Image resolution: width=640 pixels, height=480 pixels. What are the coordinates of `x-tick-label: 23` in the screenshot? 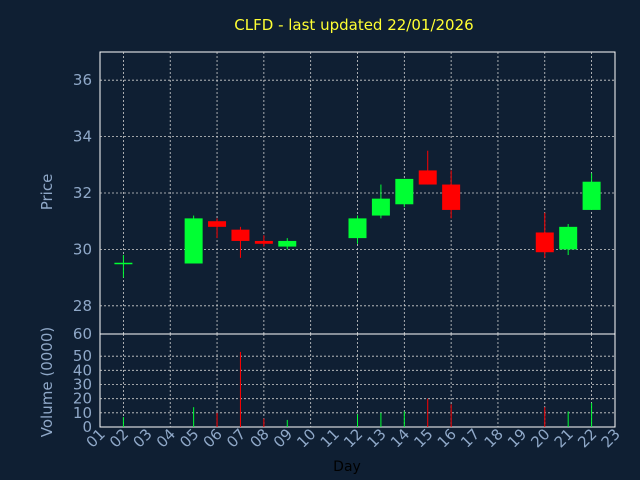 It's located at (611, 438).